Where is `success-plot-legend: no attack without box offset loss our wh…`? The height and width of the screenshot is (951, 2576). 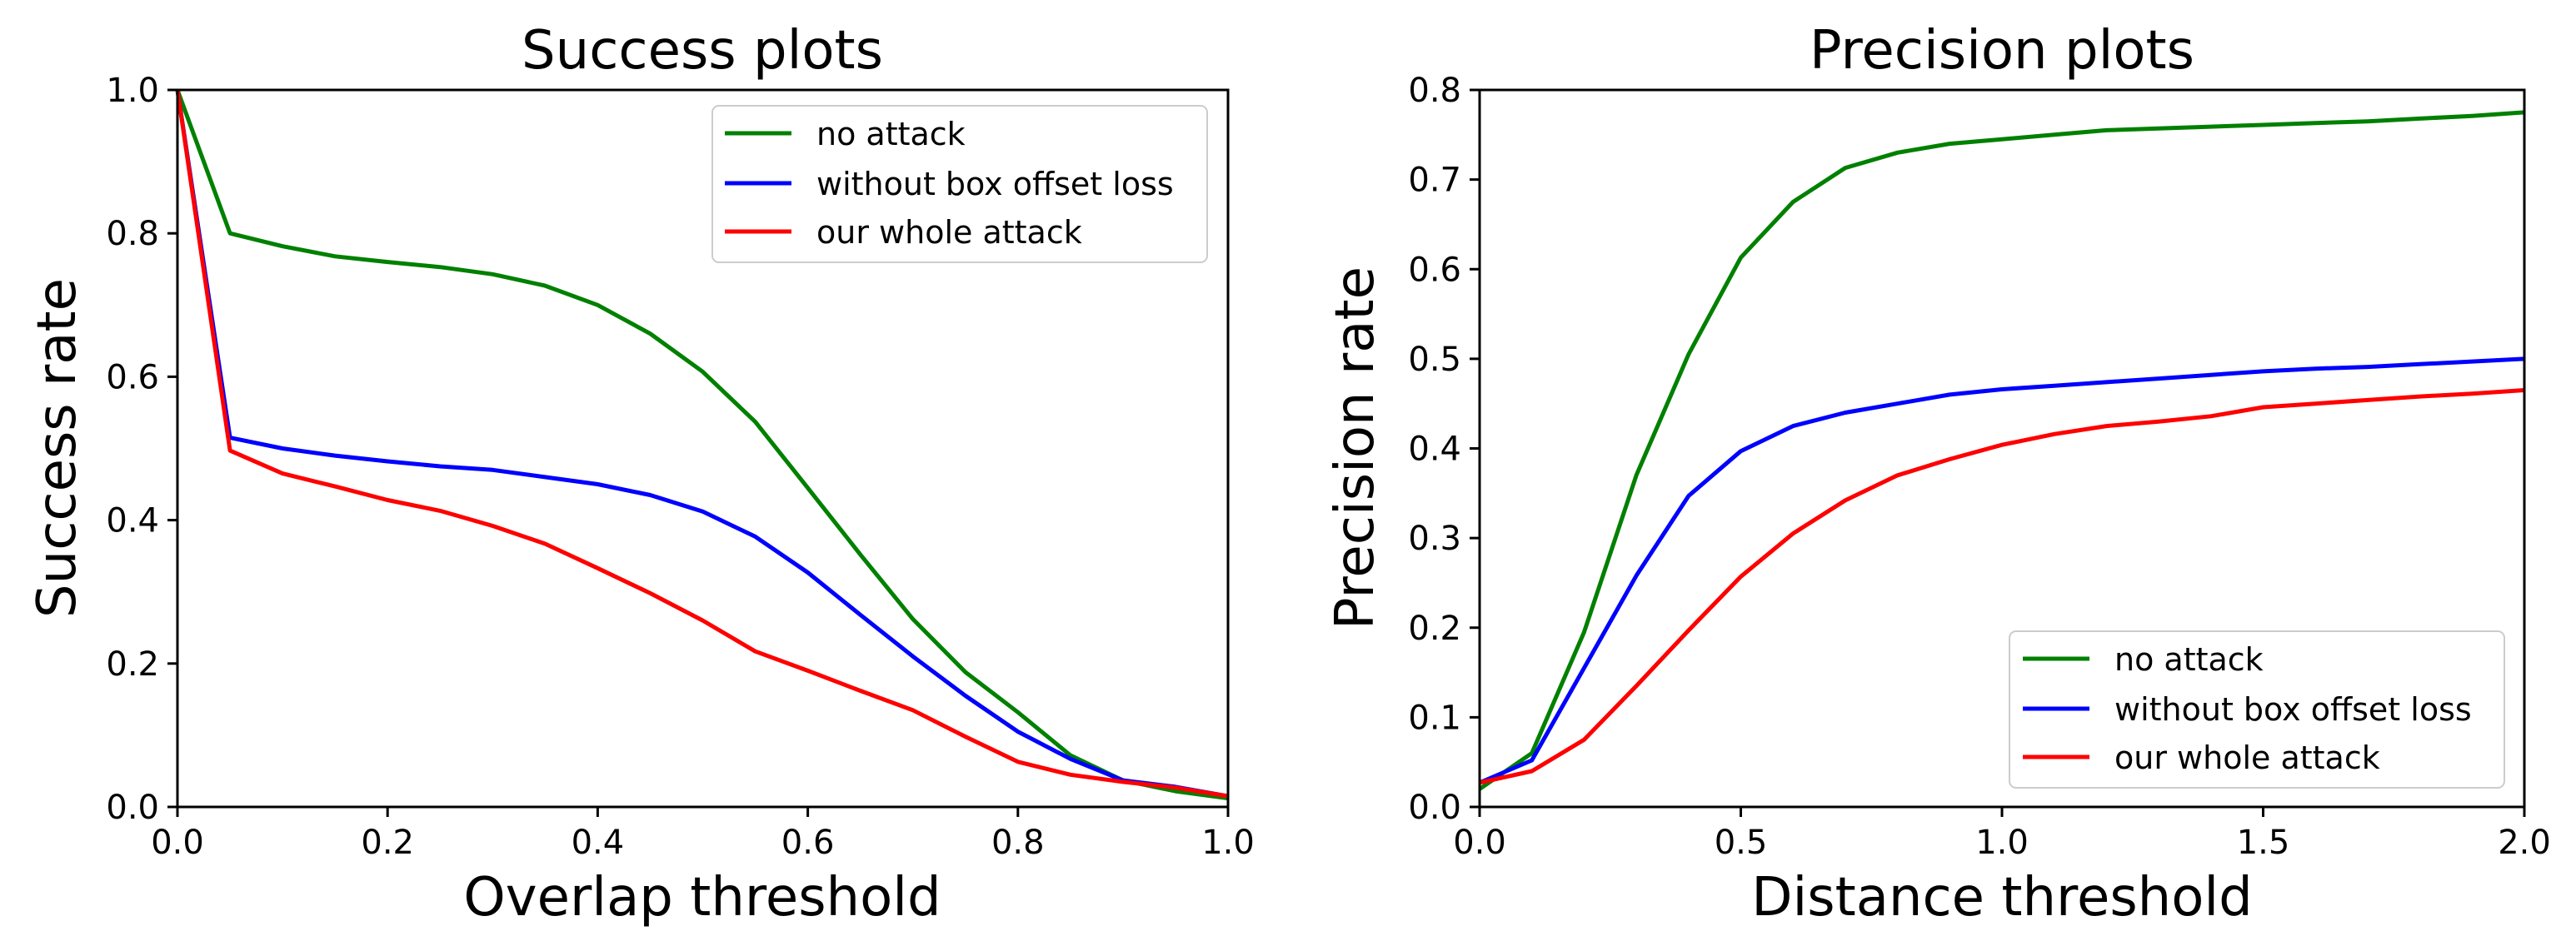 success-plot-legend: no attack without box offset loss our wh… is located at coordinates (959, 184).